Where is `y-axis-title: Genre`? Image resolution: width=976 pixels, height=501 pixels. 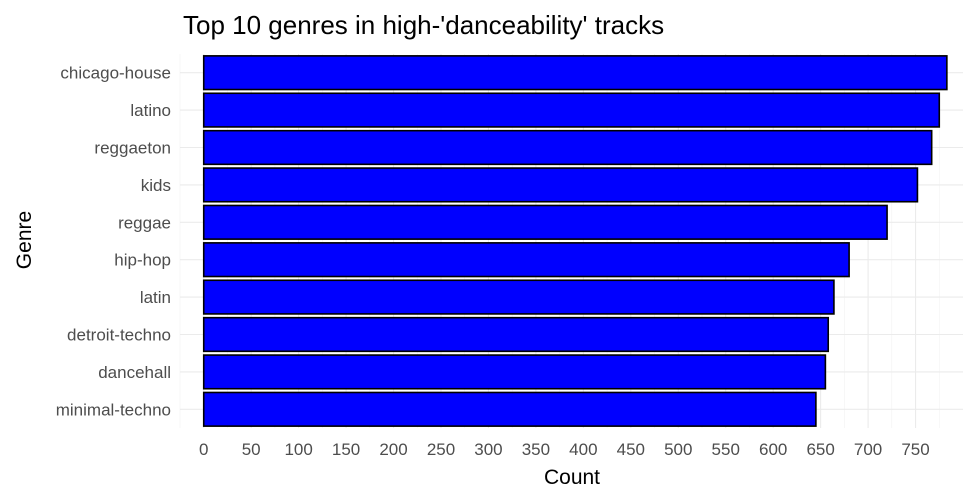
y-axis-title: Genre is located at coordinates (24, 240).